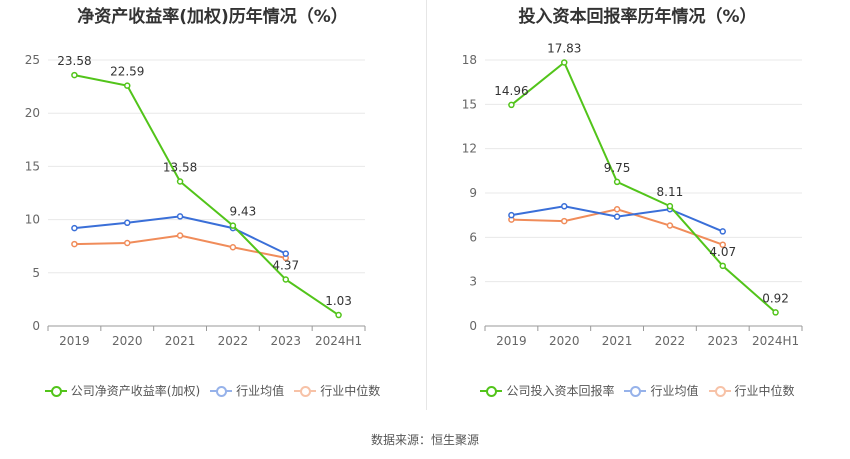 The height and width of the screenshot is (459, 850). What do you see at coordinates (285, 266) in the screenshot?
I see `data-label: 4.37` at bounding box center [285, 266].